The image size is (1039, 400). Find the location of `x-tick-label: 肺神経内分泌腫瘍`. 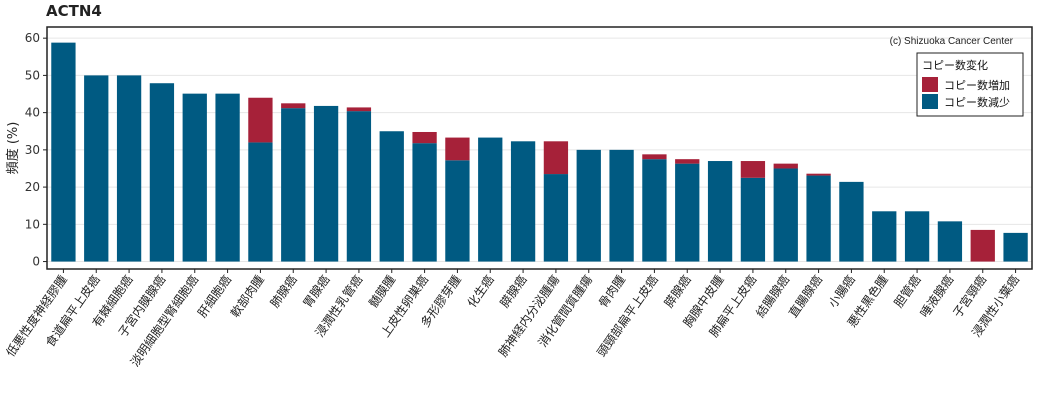

x-tick-label: 肺神経内分泌腫瘍 is located at coordinates (528, 315).